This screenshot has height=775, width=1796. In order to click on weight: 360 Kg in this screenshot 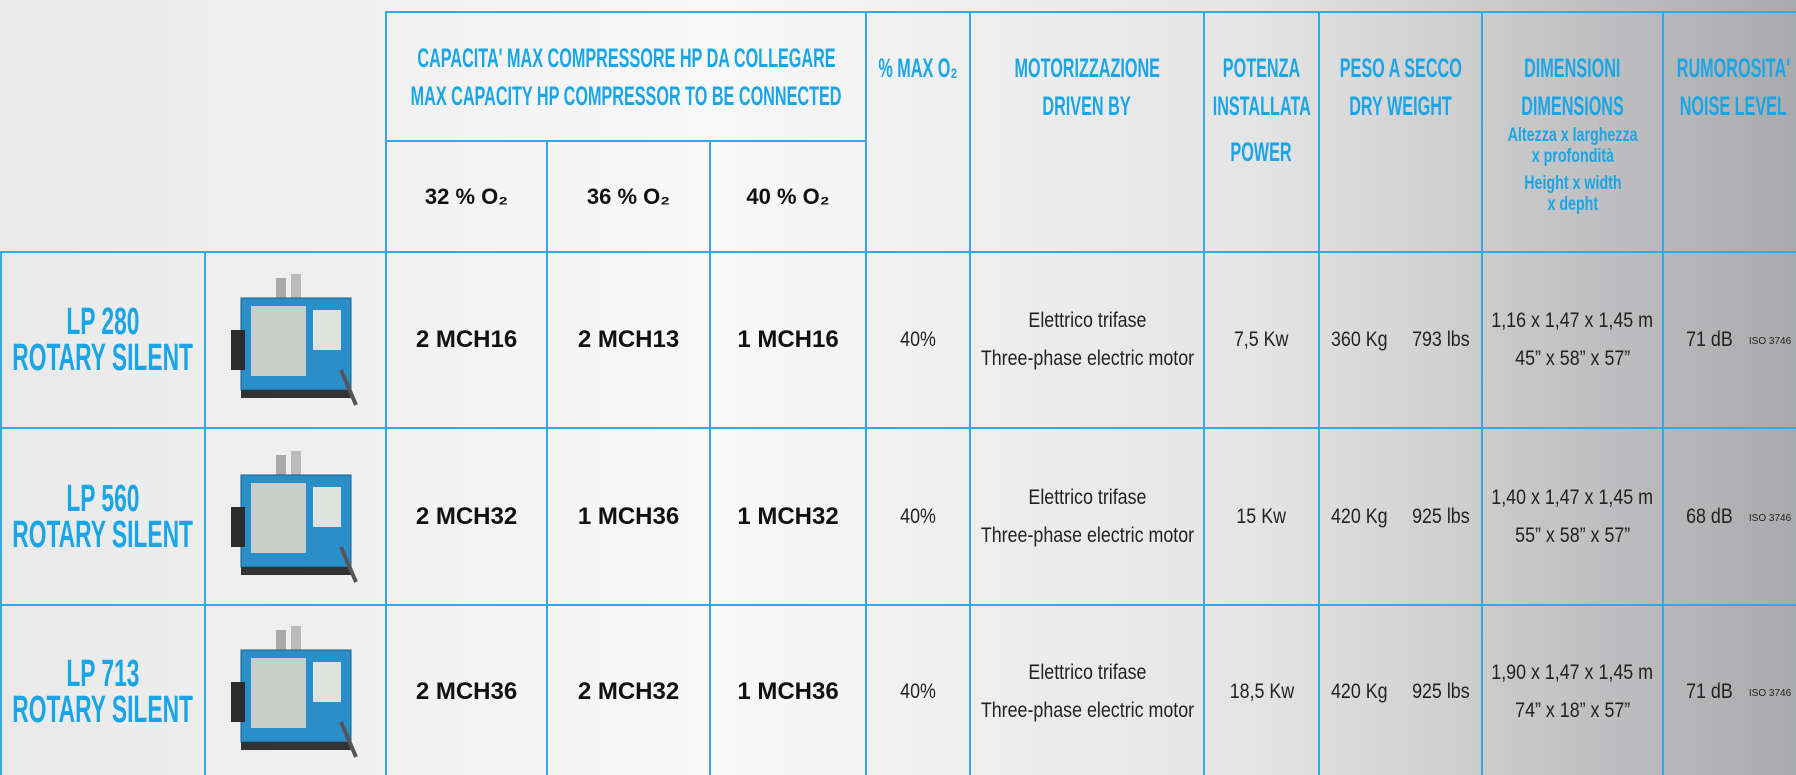, I will do `click(1359, 339)`.